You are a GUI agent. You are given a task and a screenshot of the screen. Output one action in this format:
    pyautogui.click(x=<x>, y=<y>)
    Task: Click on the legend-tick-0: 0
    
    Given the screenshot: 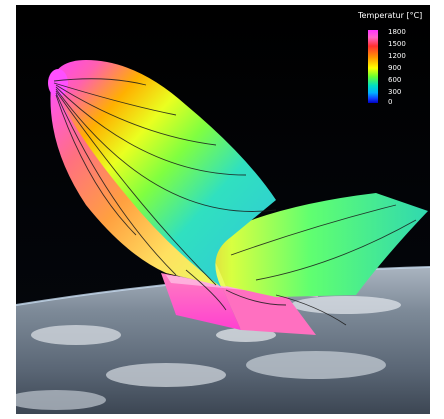 What is the action you would take?
    pyautogui.click(x=390, y=102)
    